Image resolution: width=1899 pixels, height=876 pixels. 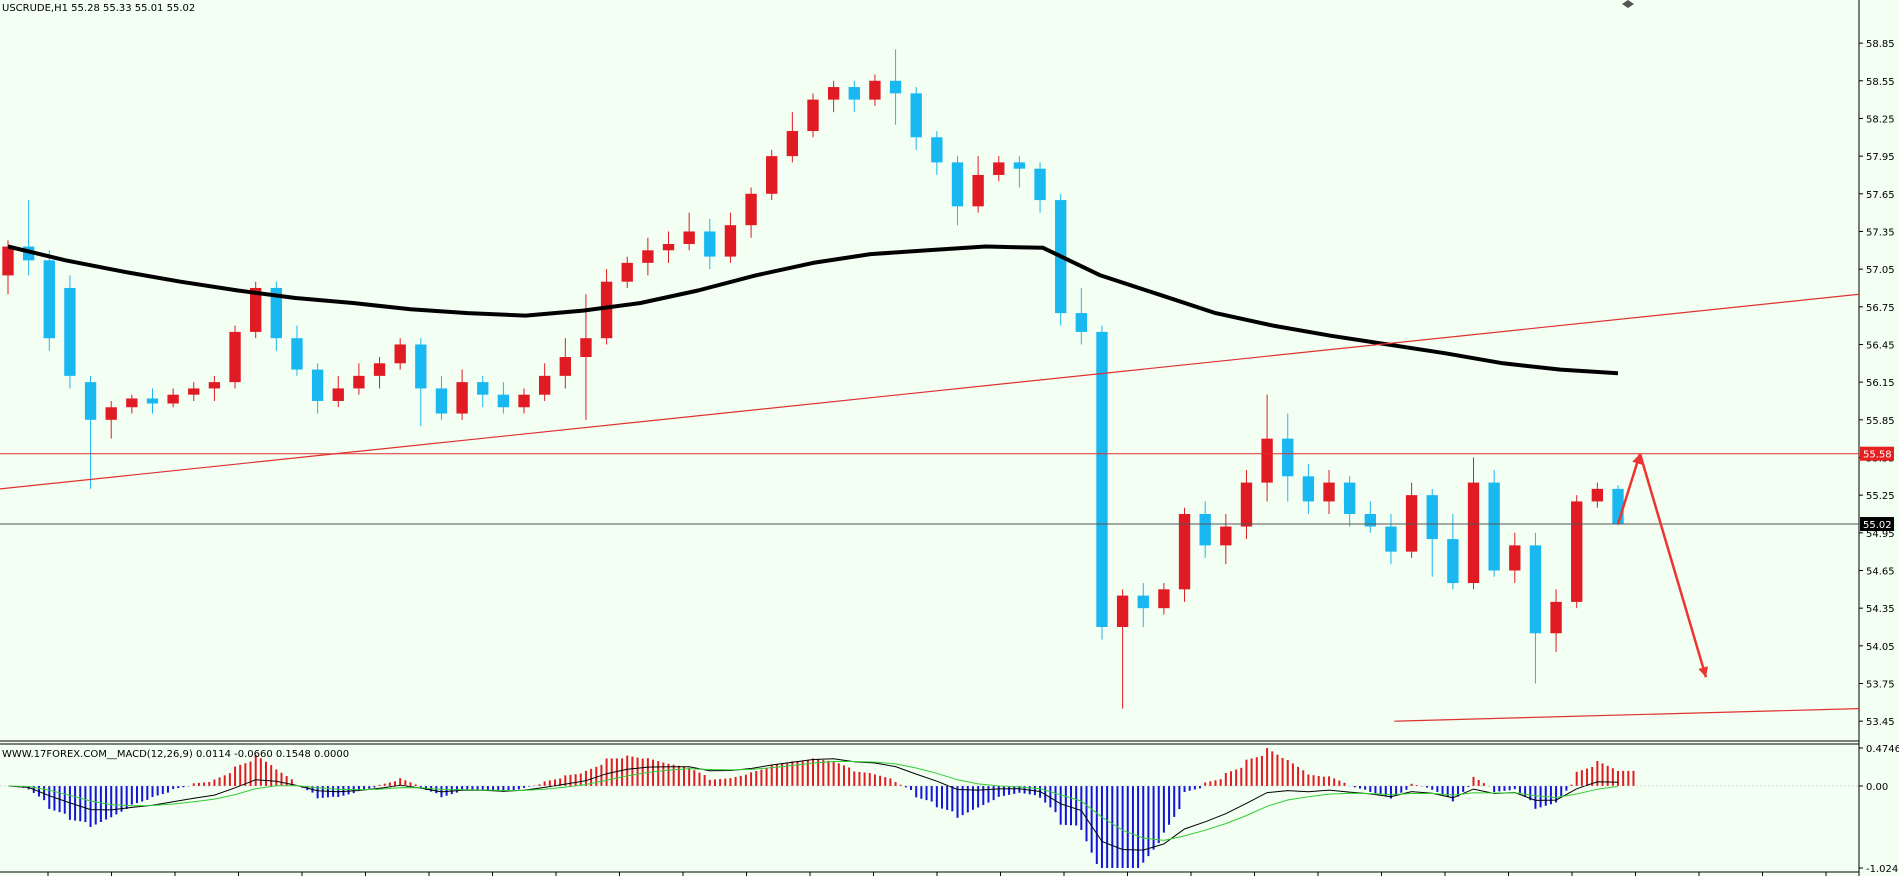 I want to click on price-tick-label: 56.75, so click(x=1880, y=308).